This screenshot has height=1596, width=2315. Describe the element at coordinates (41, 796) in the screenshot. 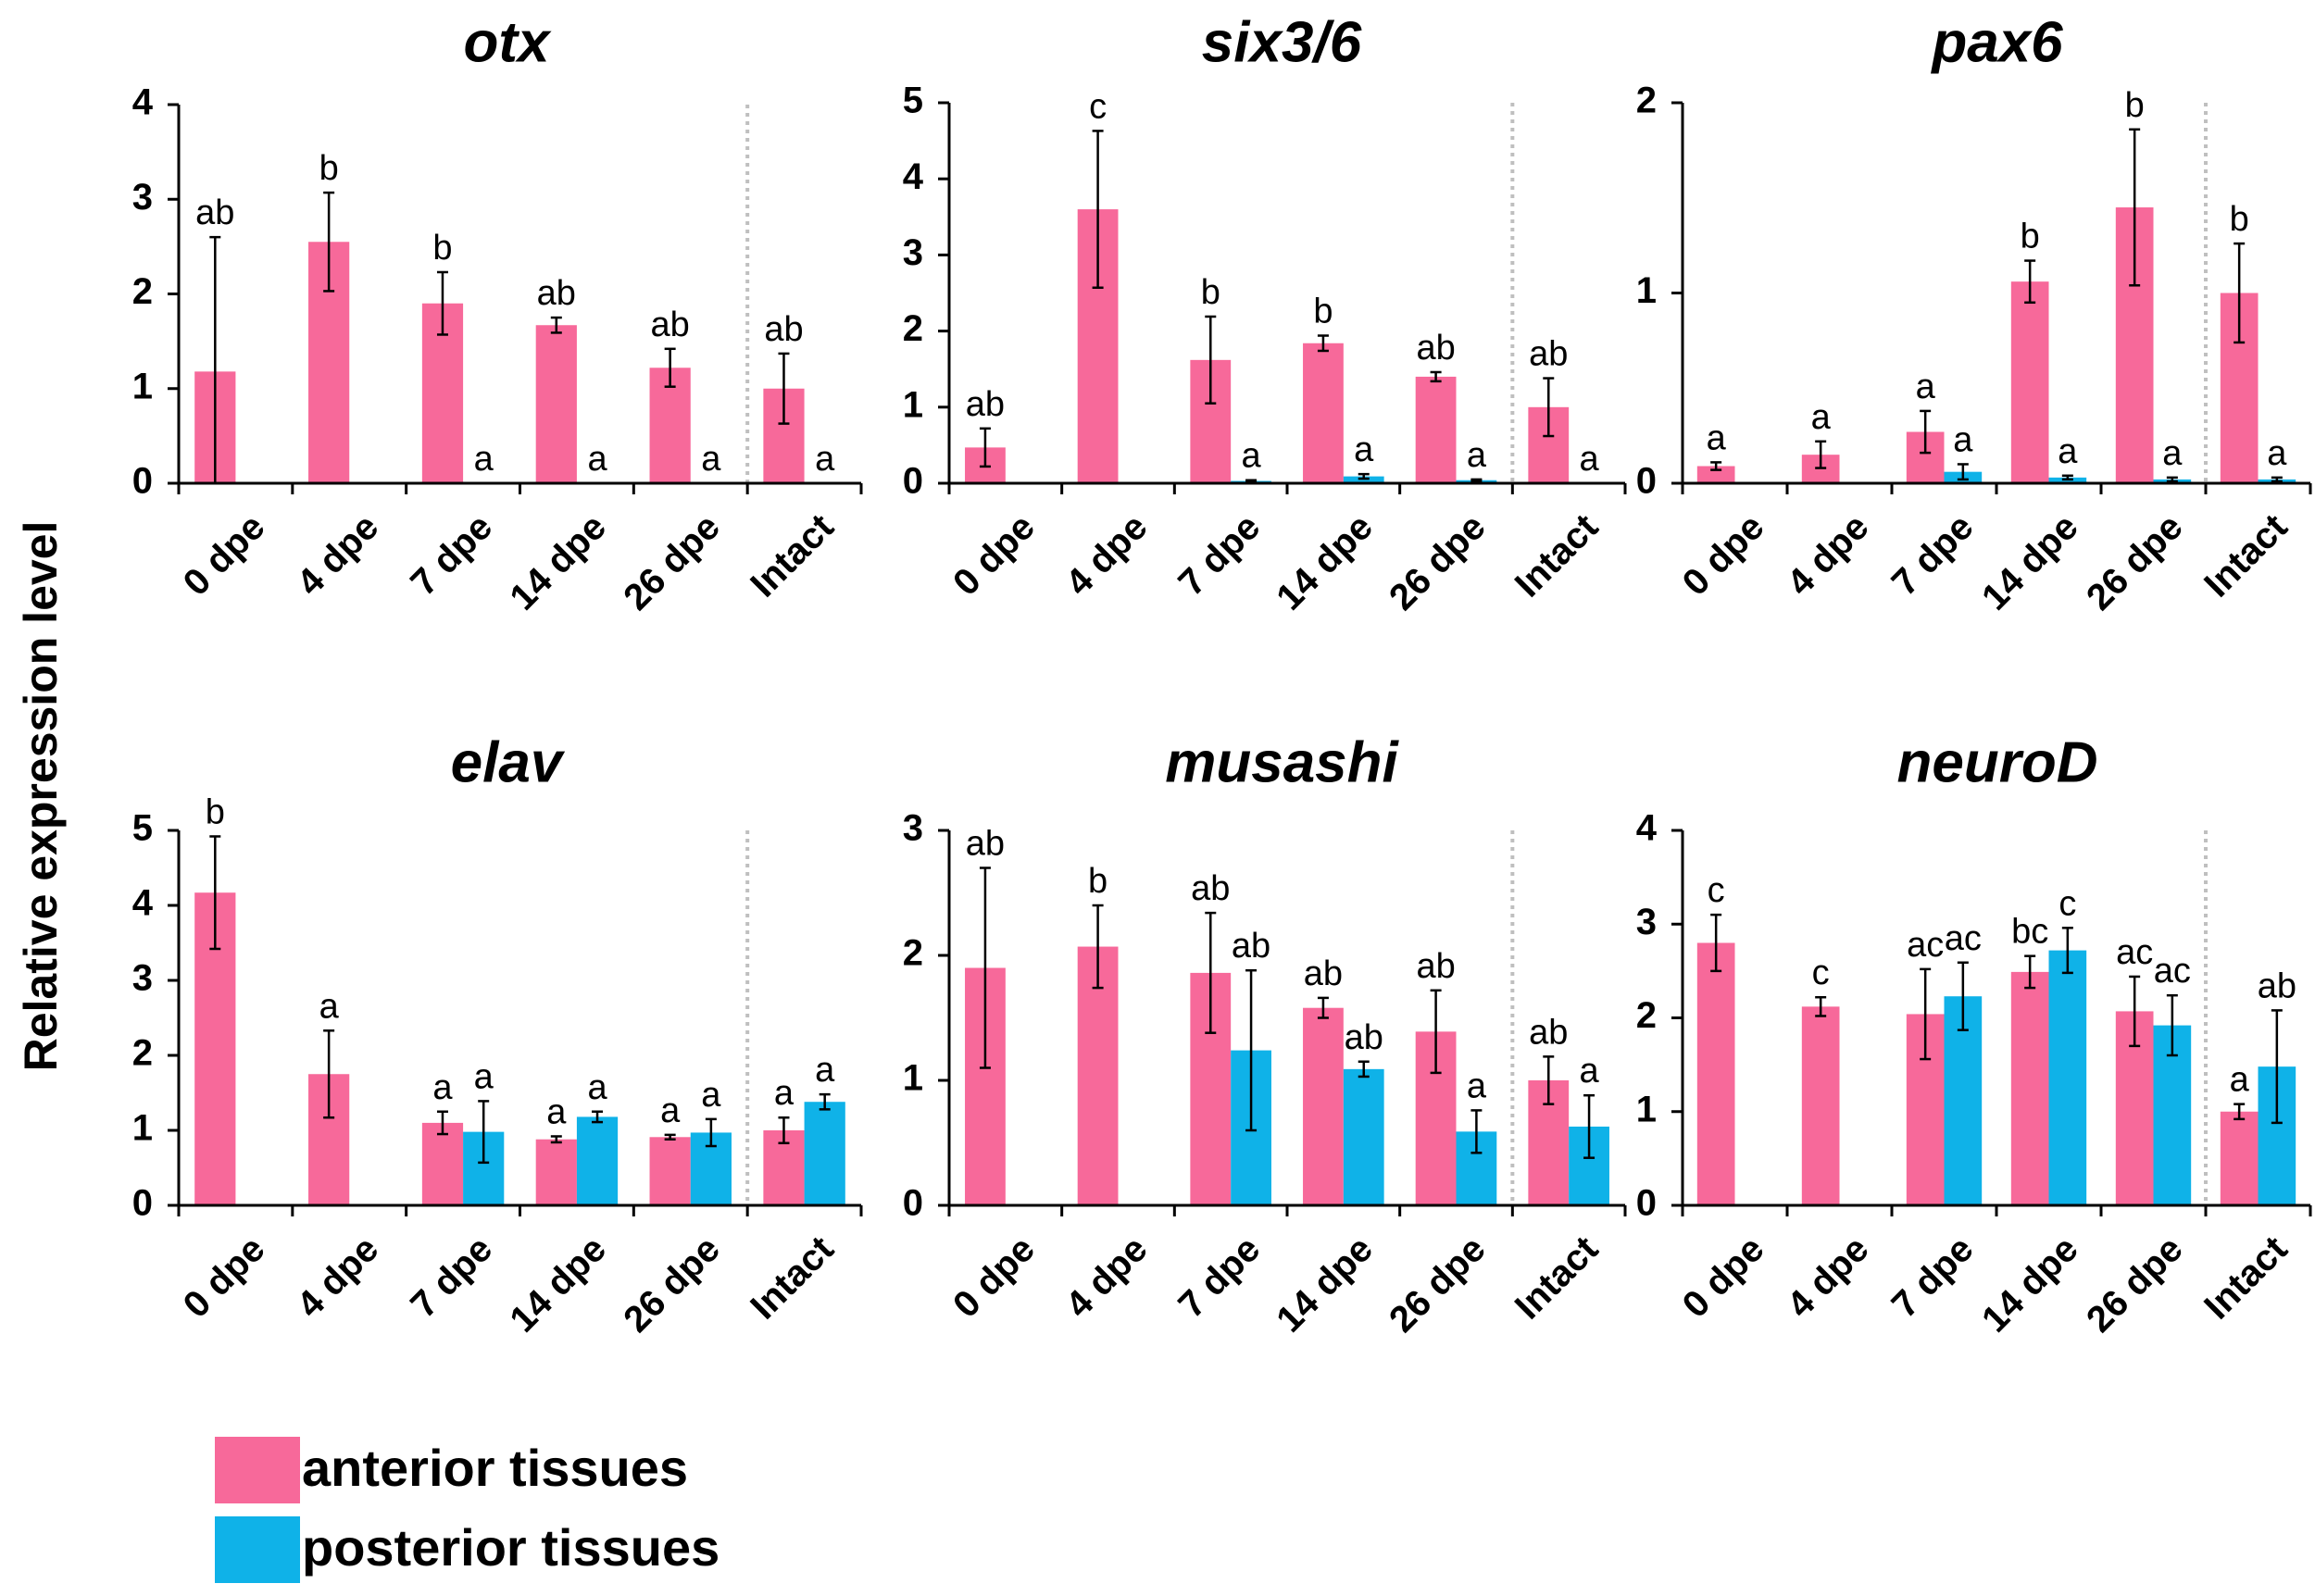

I see `y-axis-title: Relative expression level` at that location.